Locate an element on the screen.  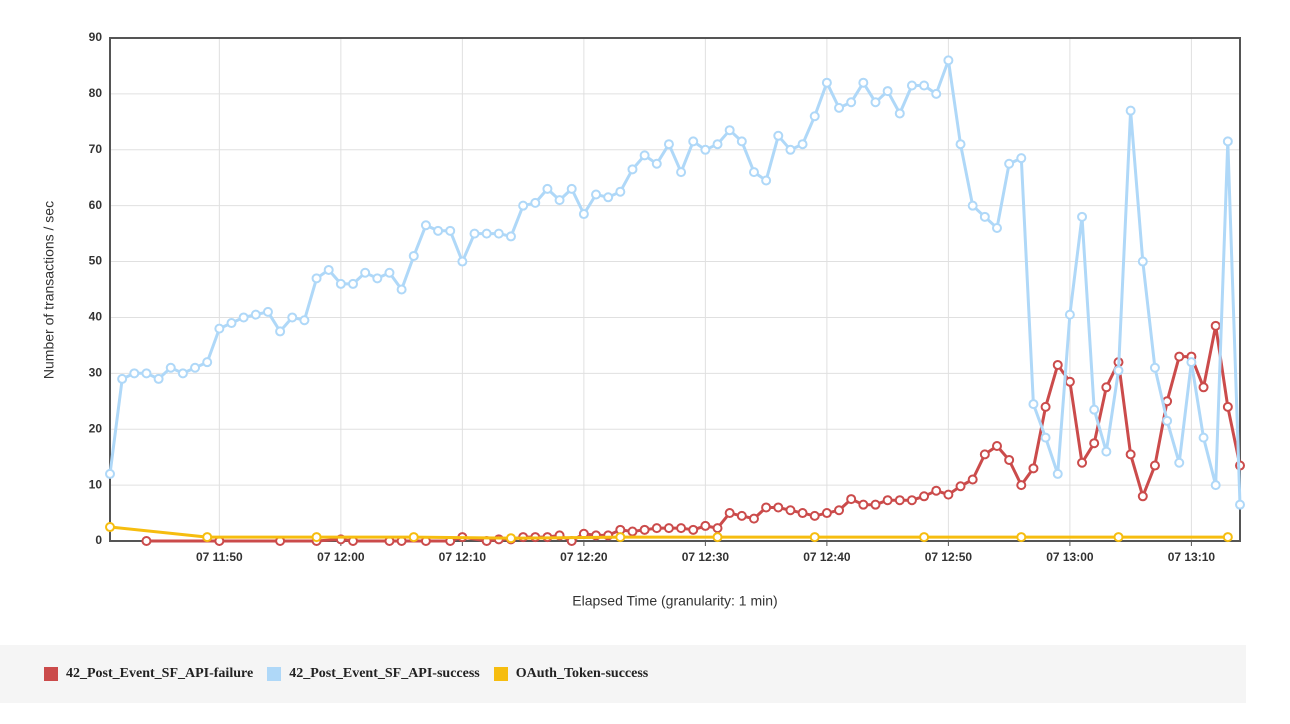
y-axis-label: Number of transactions / sec is located at coordinates (49, 290).